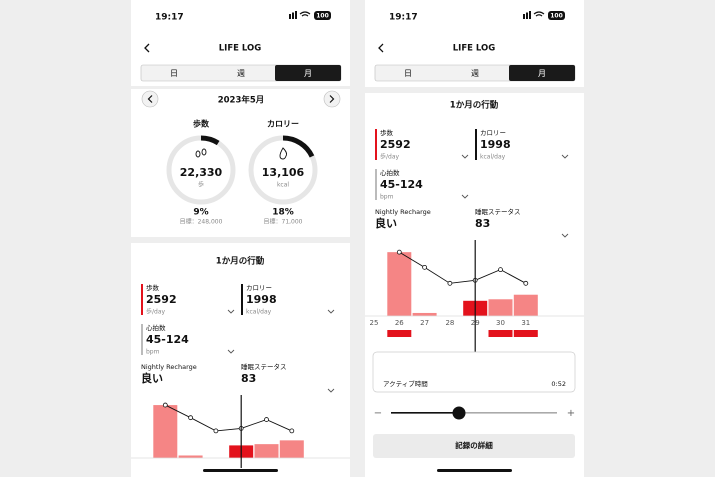 This screenshot has height=477, width=715. Describe the element at coordinates (399, 323) in the screenshot. I see `x-tick-label: 26` at that location.